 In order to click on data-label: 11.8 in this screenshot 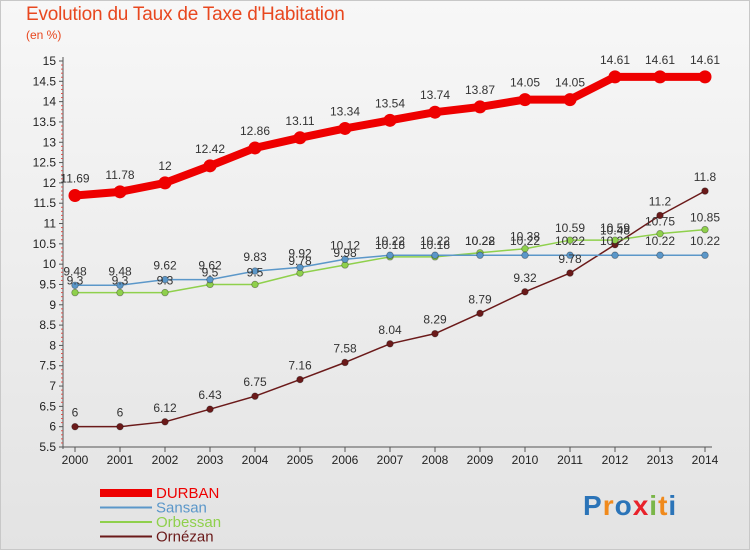, I will do `click(705, 177)`.